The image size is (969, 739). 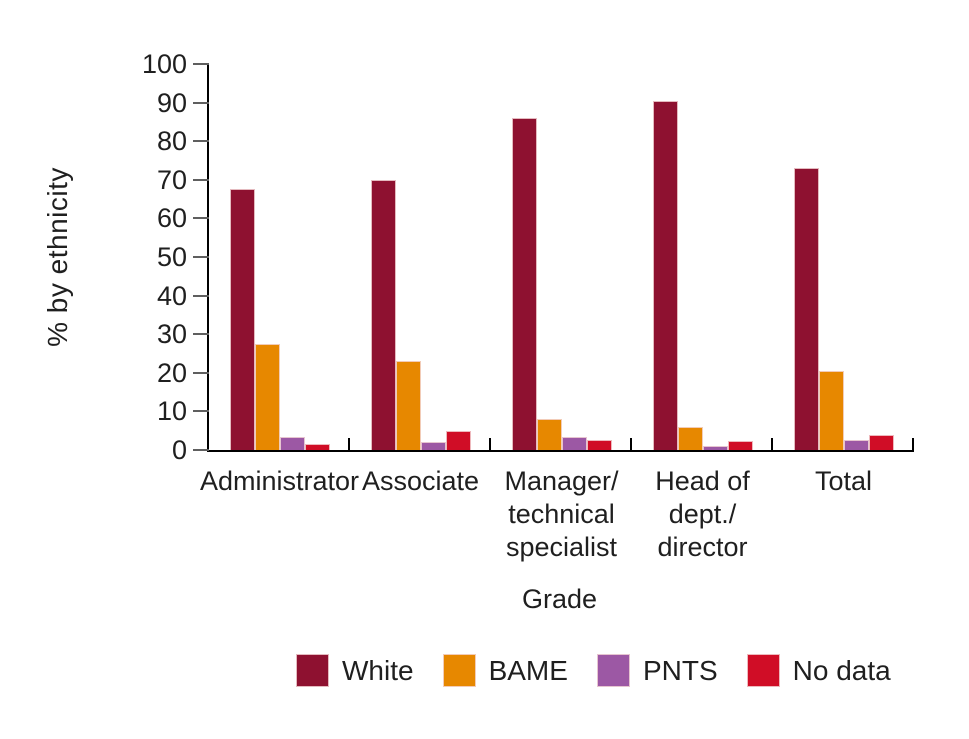 I want to click on legend-item-bame: BAME, so click(x=505, y=670).